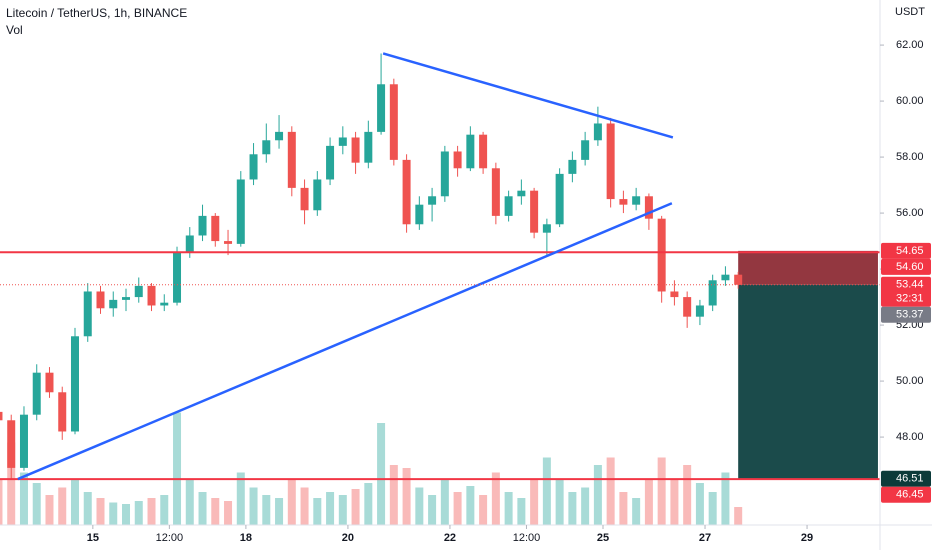  I want to click on x-tick-label: 25, so click(603, 538).